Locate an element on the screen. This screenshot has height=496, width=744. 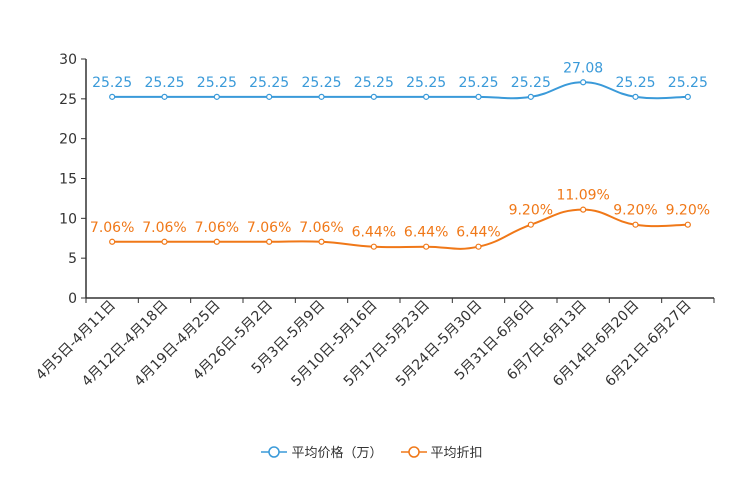
y-tick-label: 10 is located at coordinates (68, 219).